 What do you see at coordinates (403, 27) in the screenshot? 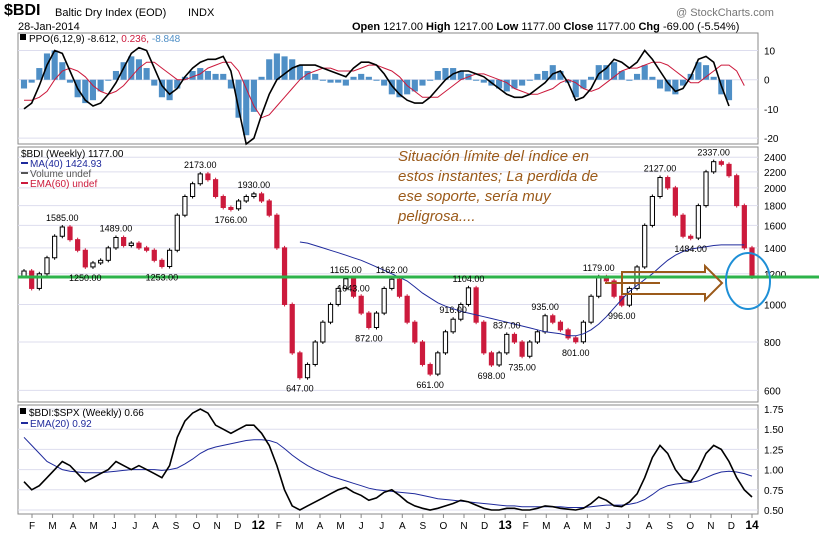
I see `open-value: 1217.00` at bounding box center [403, 27].